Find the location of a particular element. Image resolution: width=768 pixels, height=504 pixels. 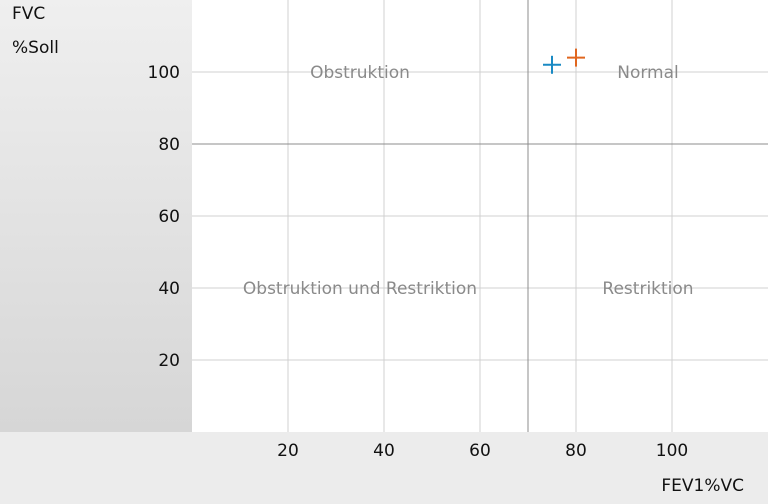

y-tick-label: 100 is located at coordinates (164, 73).